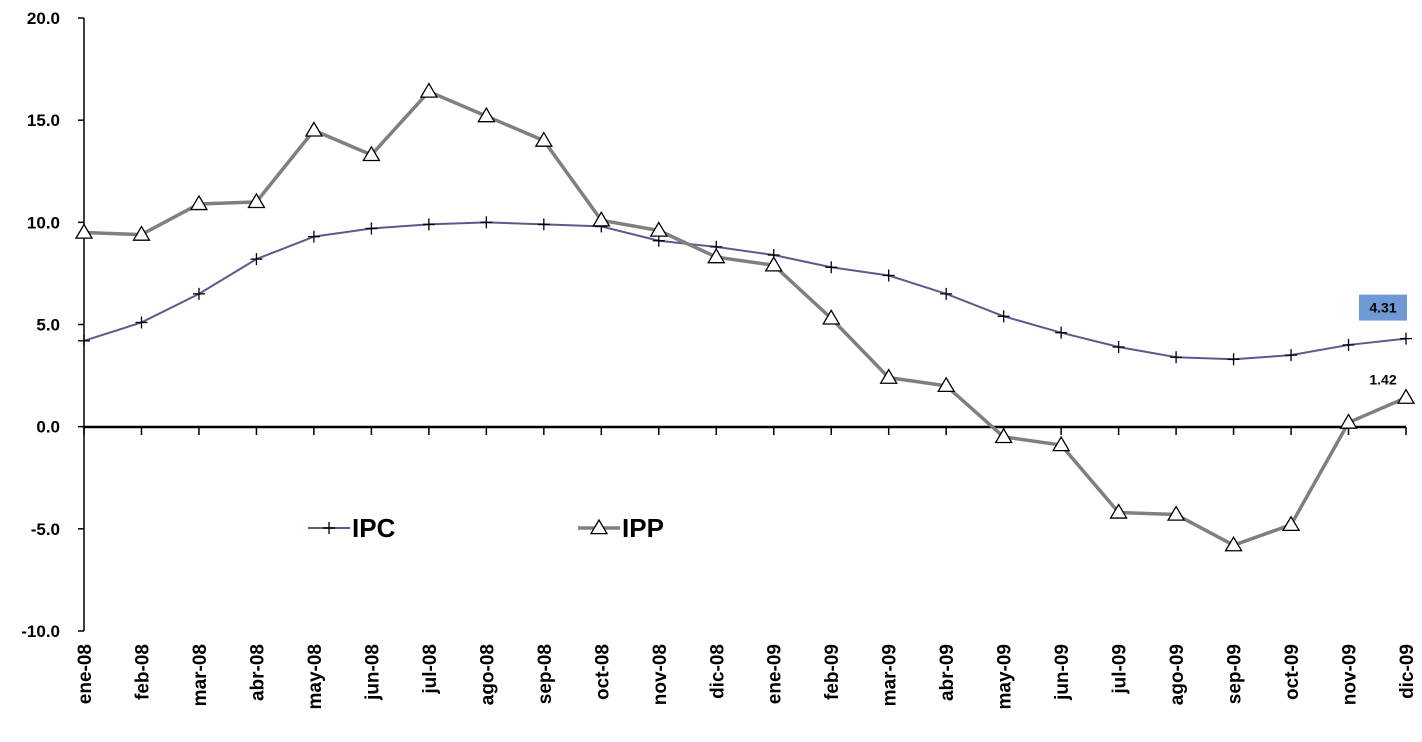  What do you see at coordinates (1382, 380) in the screenshot?
I see `data-label-ipp: 1.42` at bounding box center [1382, 380].